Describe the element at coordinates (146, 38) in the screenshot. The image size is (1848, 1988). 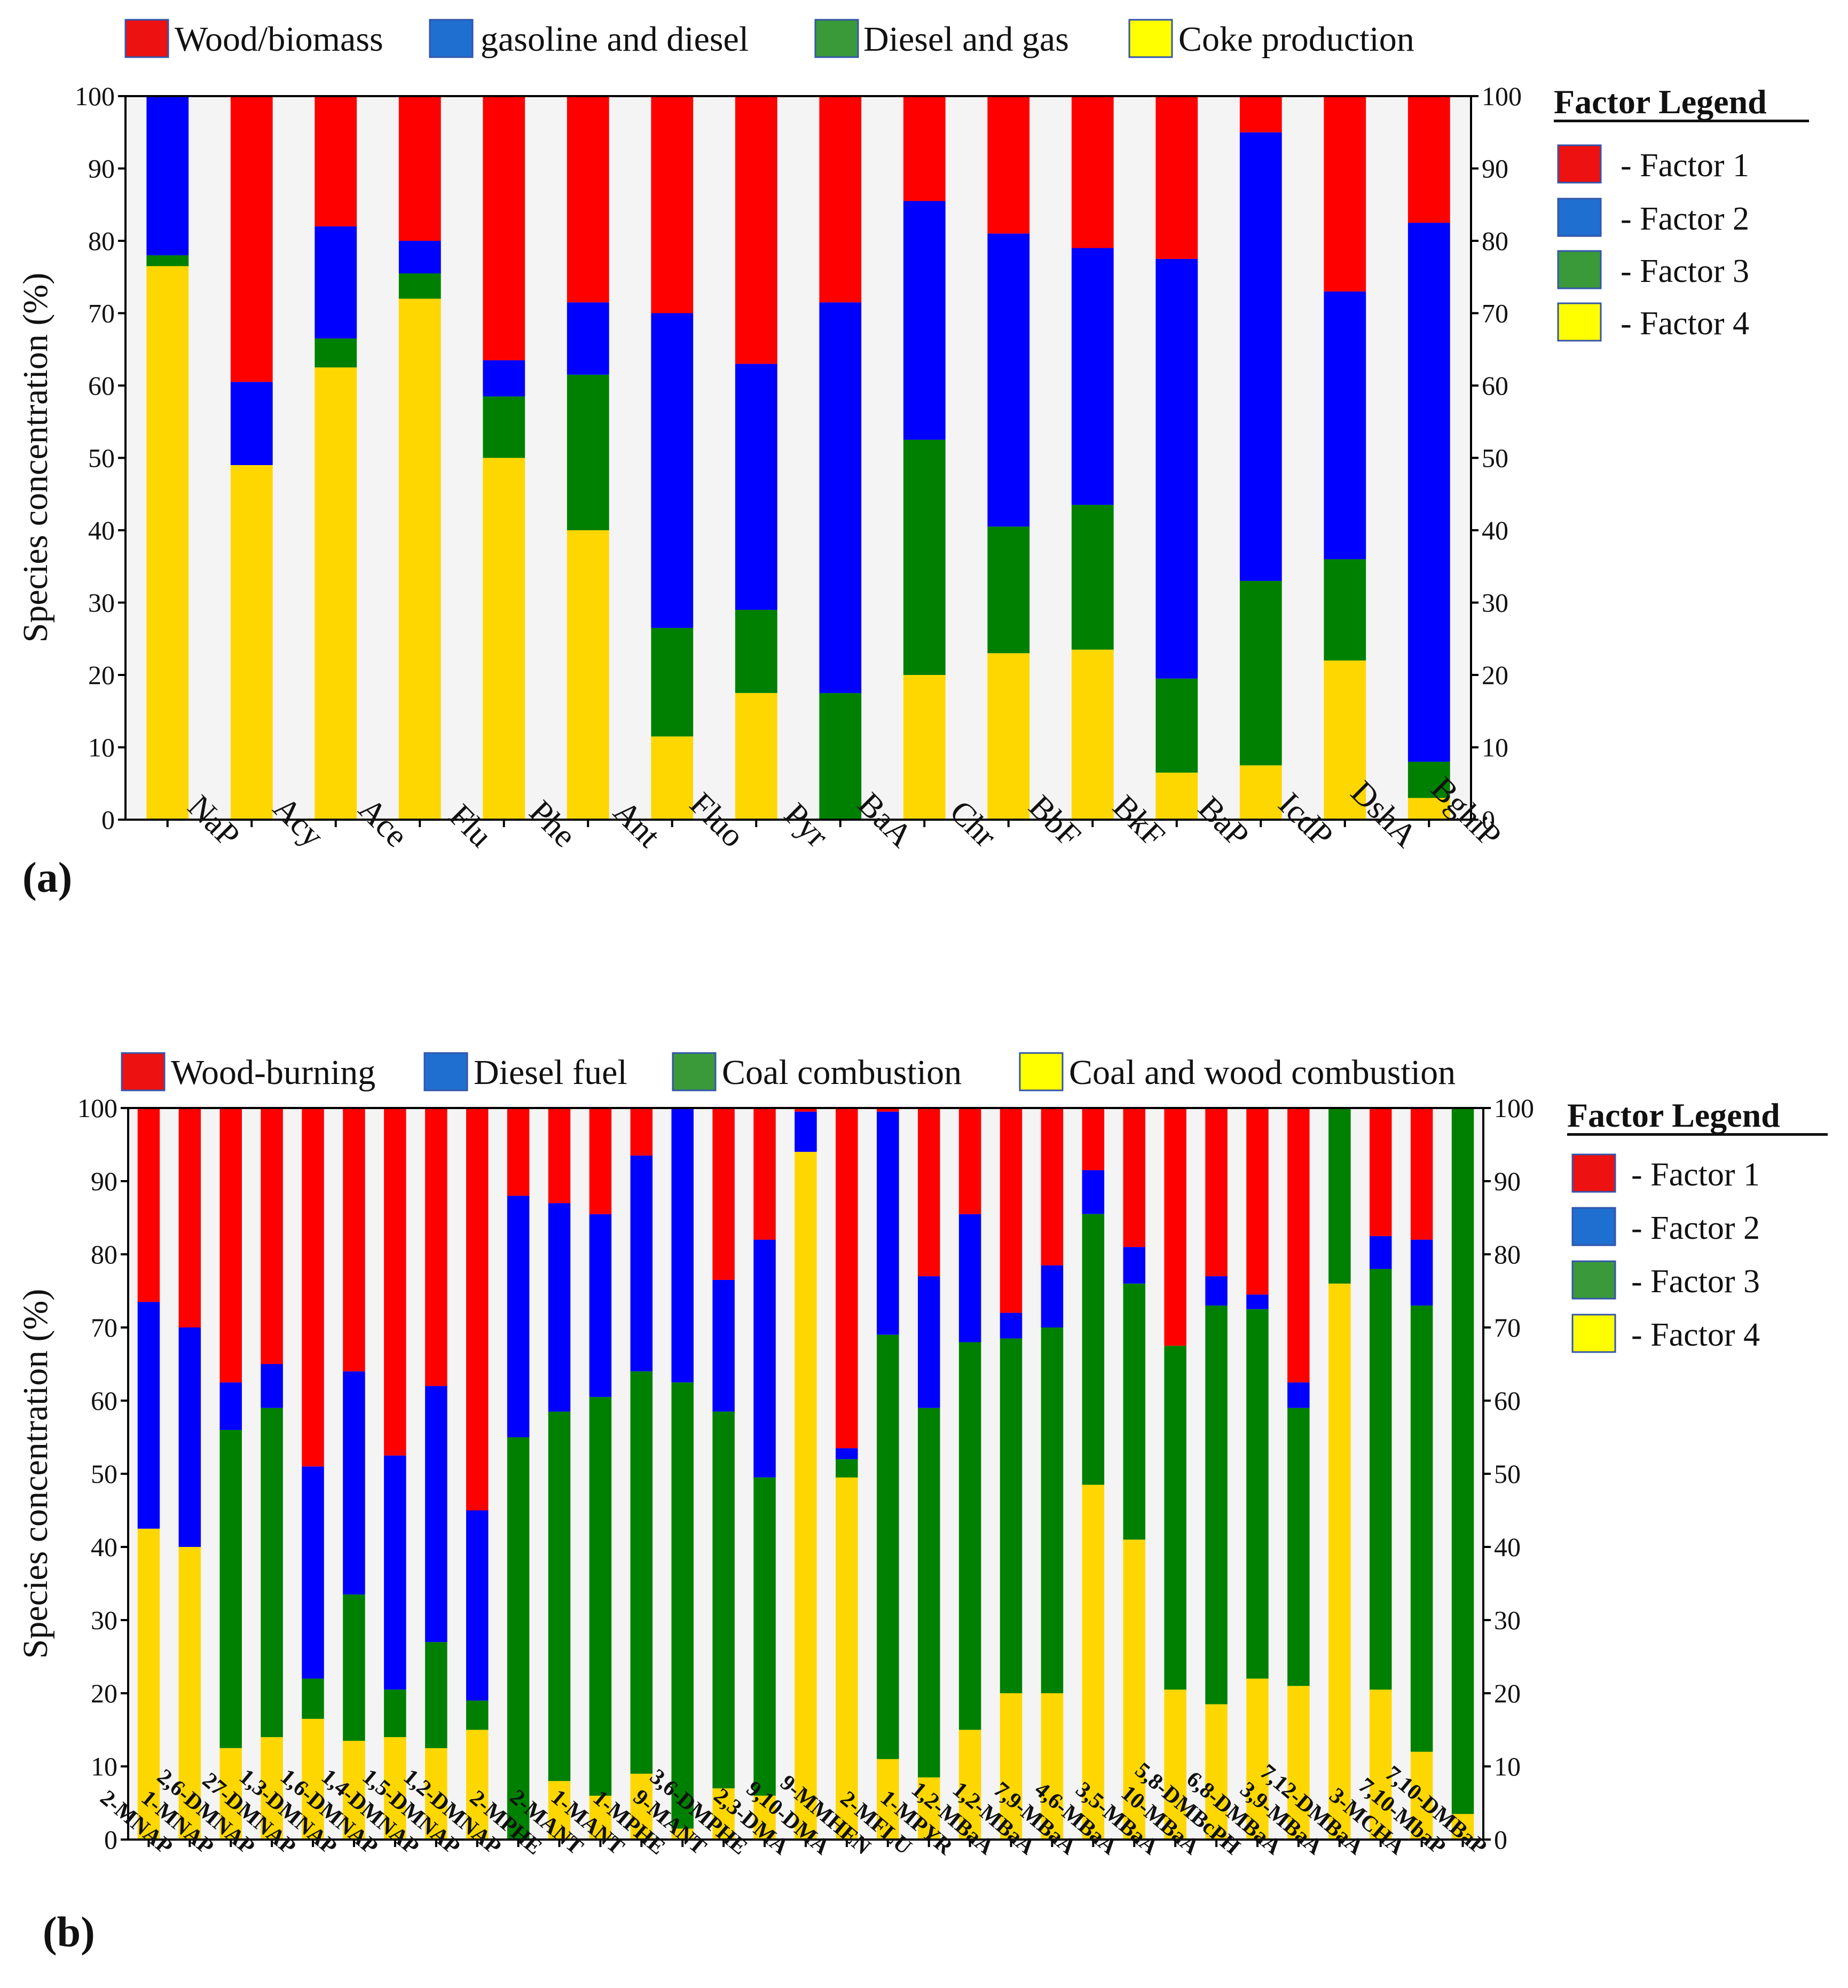
I see `legend-swatch-wood-biomass` at that location.